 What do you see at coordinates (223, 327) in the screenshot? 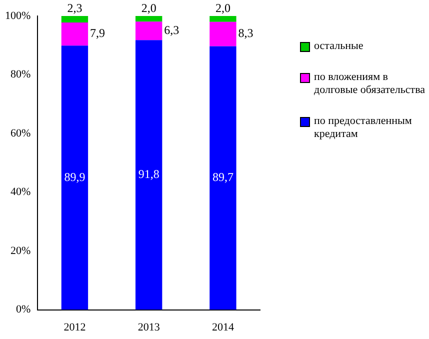
I see `x-tick-label: 2014` at bounding box center [223, 327].